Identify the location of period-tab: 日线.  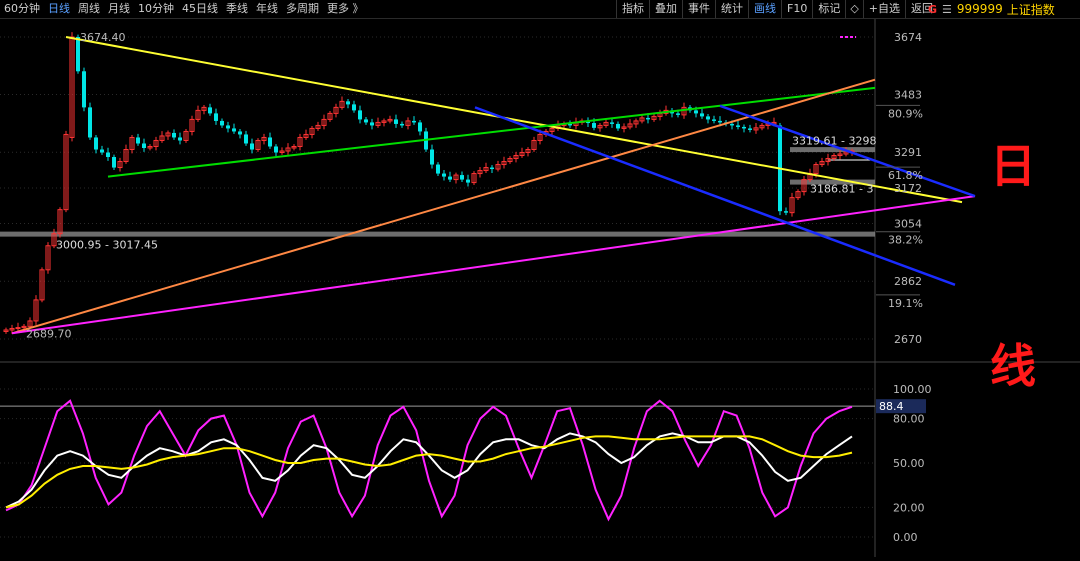
(59, 8).